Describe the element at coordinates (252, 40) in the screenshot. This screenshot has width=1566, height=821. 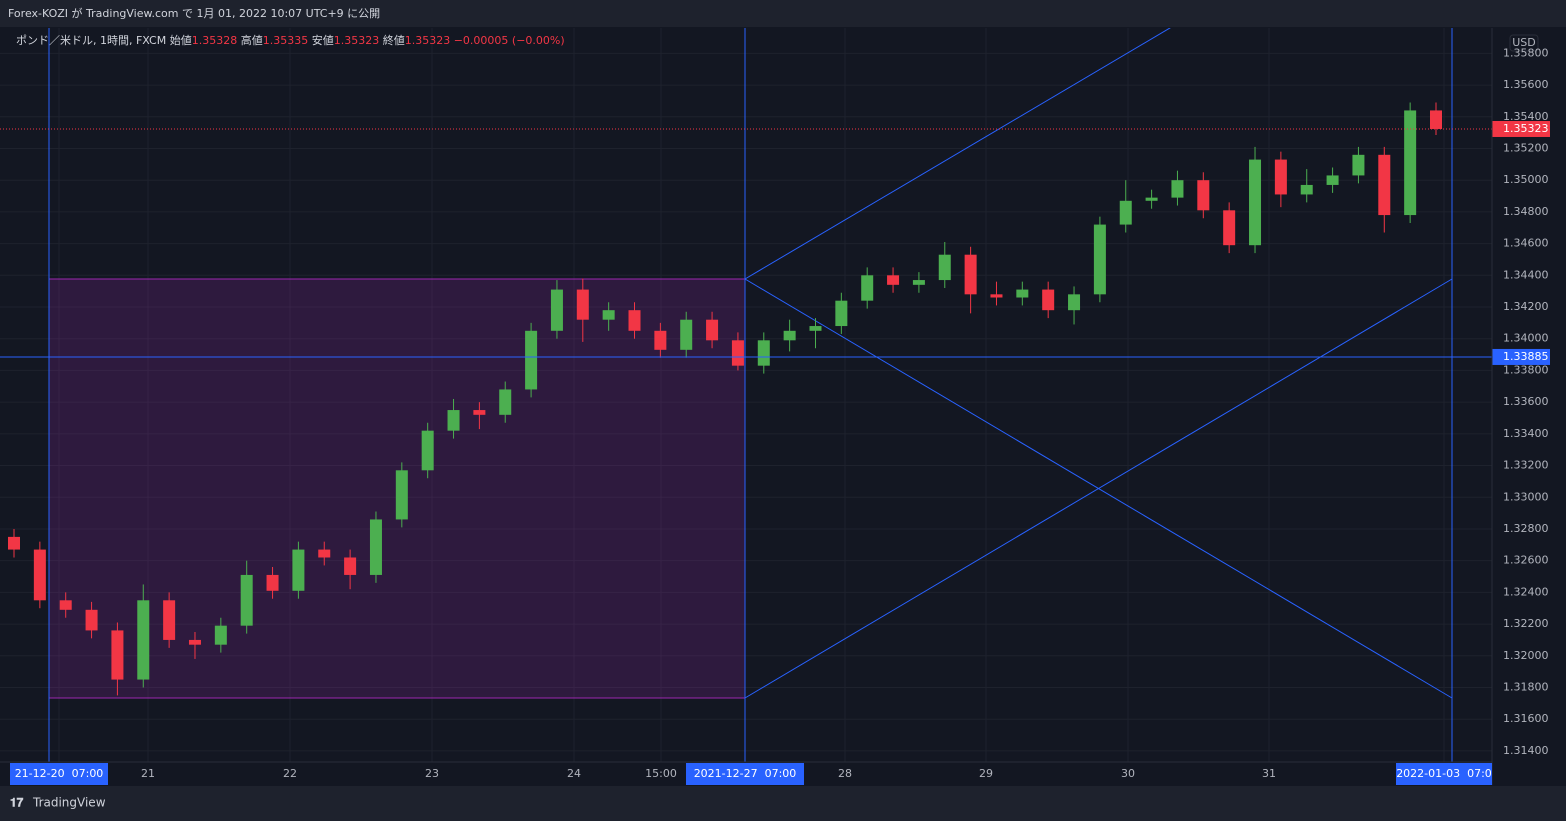
I see `legend-field: 高値` at that location.